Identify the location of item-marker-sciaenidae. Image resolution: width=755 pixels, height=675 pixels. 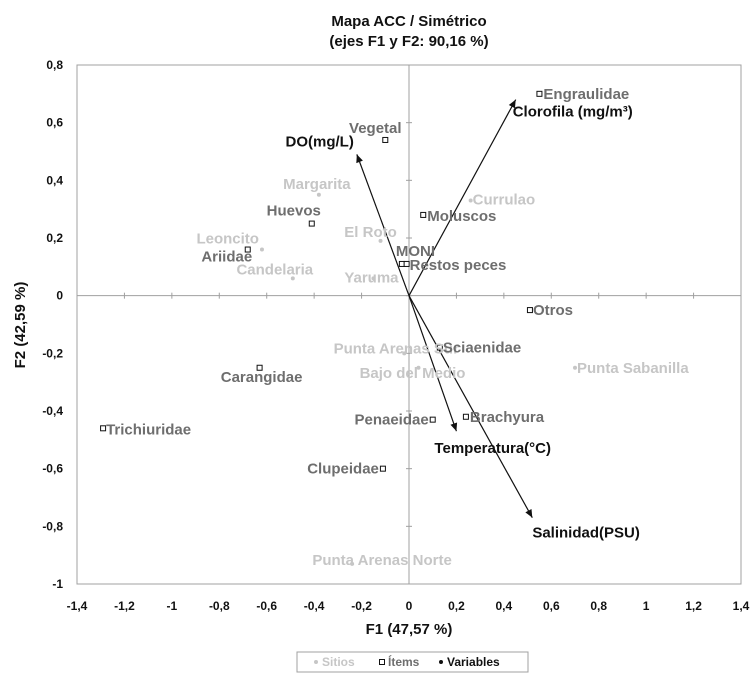
(439, 347).